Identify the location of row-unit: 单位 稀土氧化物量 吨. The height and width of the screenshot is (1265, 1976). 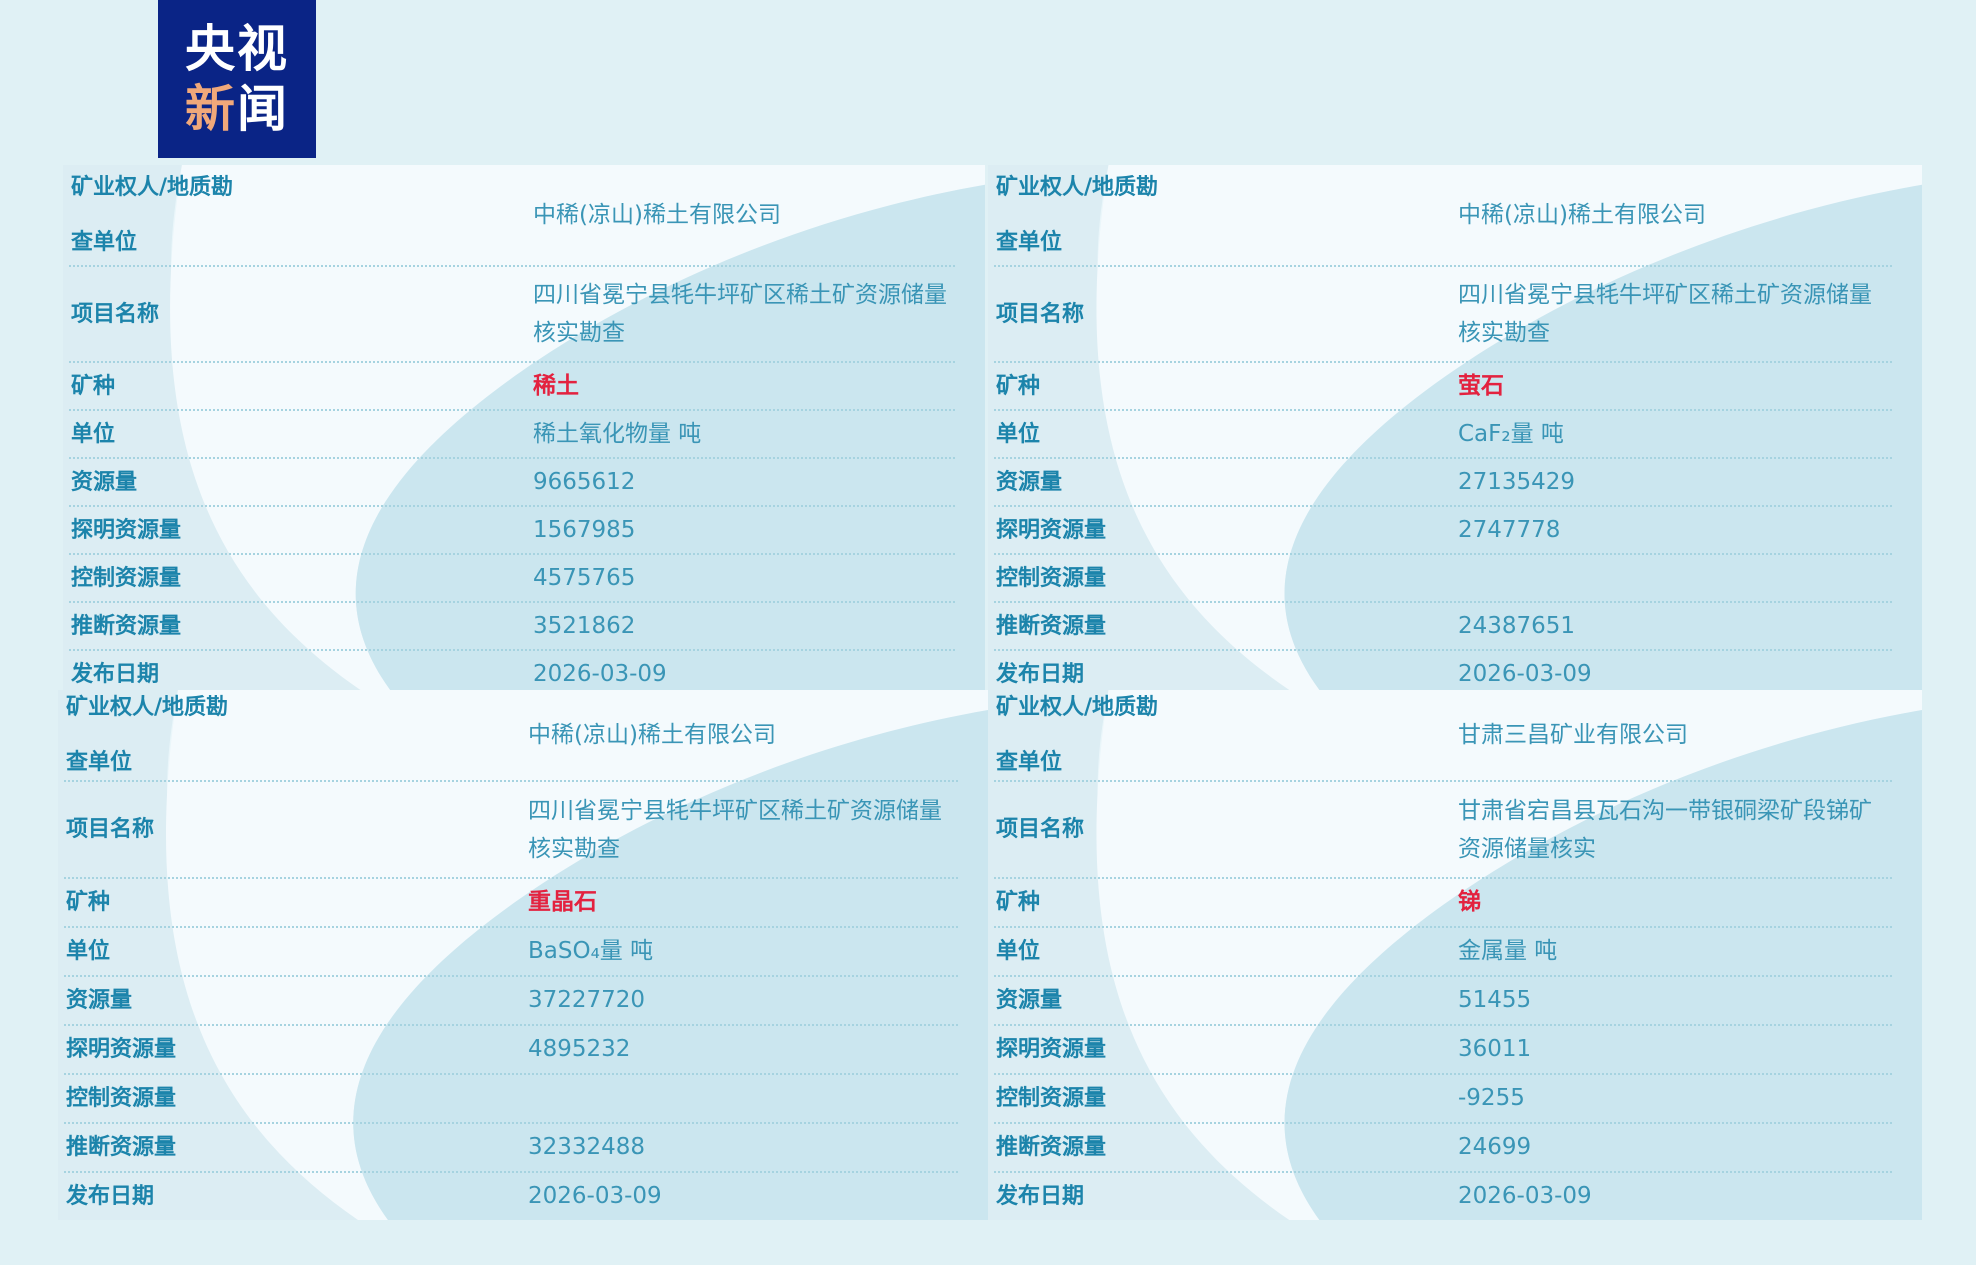
(512, 435).